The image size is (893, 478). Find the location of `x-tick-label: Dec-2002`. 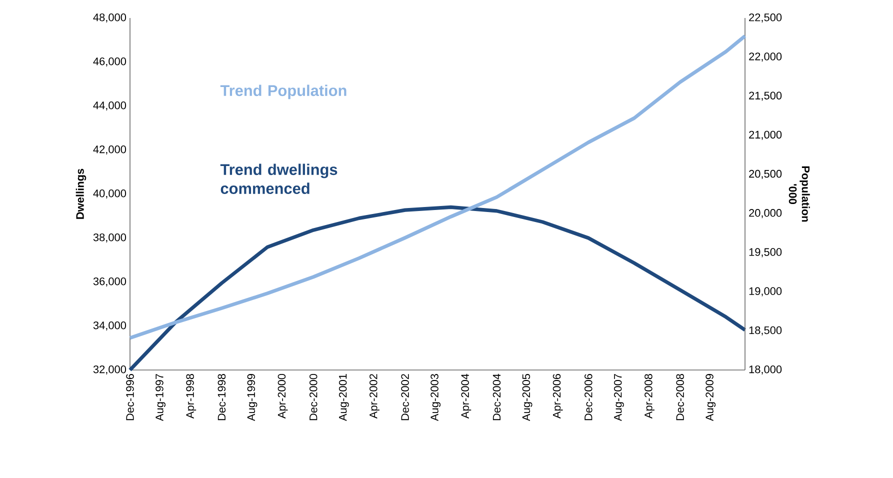

x-tick-label: Dec-2002 is located at coordinates (405, 397).